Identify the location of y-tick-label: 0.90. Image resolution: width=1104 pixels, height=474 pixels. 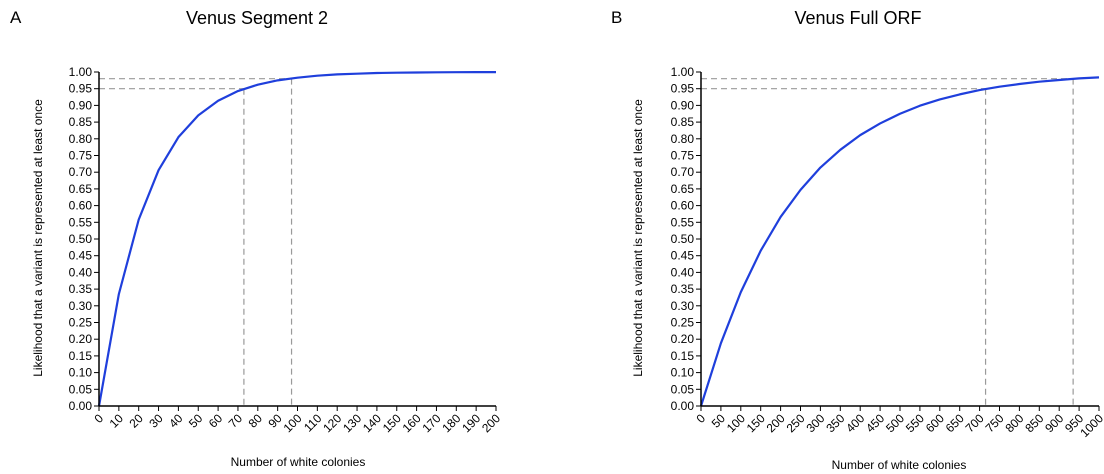
(81, 105).